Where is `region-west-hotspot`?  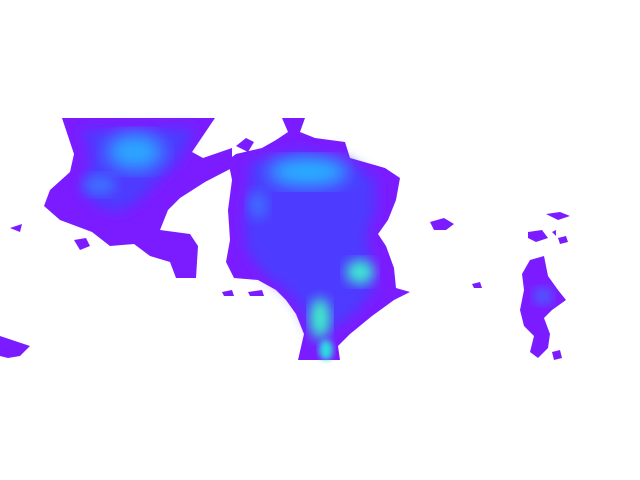
region-west-hotspot is located at coordinates (135, 152).